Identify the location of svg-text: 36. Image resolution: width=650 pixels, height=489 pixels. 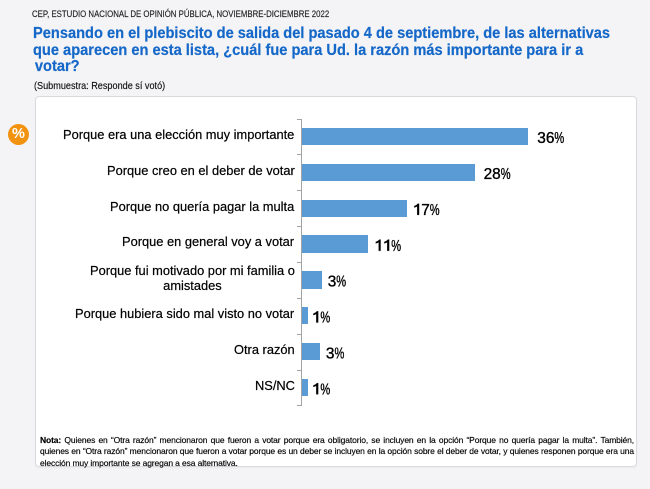
(545, 138).